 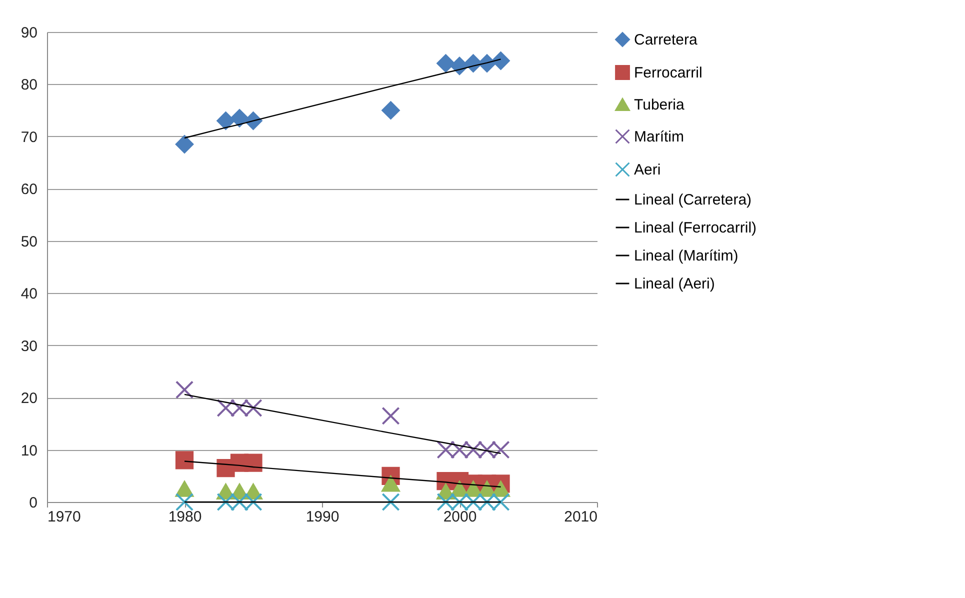 I want to click on y-tick-label: 60, so click(x=29, y=189).